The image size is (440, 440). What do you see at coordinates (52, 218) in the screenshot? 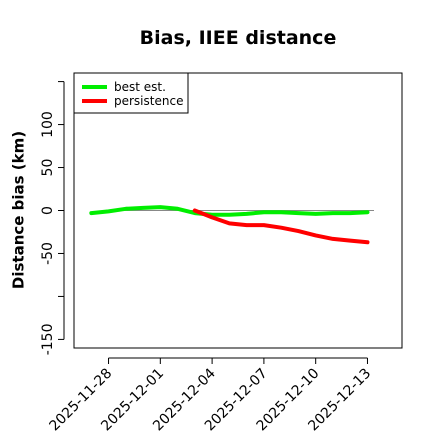
I see `y-axis: -150 -50 0 50 100` at bounding box center [52, 218].